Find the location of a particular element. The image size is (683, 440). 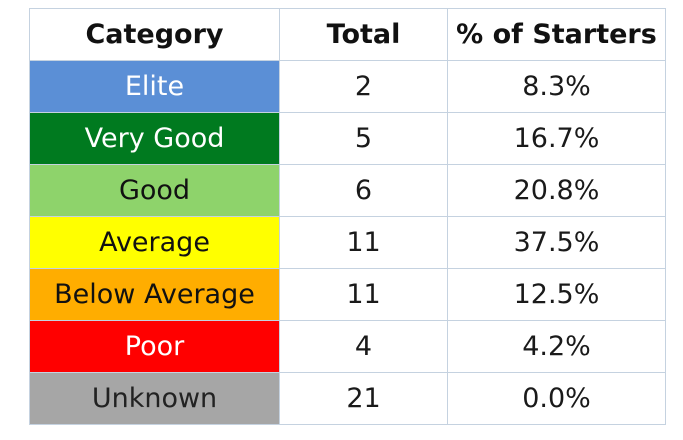

table-row: Elite 2 8.3% is located at coordinates (347, 86).